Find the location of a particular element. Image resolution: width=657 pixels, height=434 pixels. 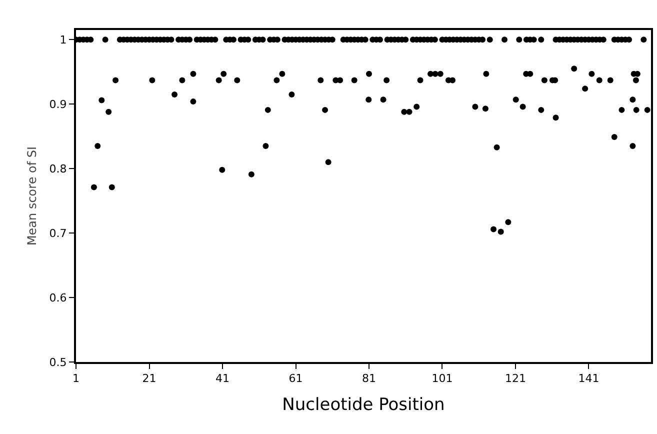

y-tick-label: 0.8 is located at coordinates (58, 169).